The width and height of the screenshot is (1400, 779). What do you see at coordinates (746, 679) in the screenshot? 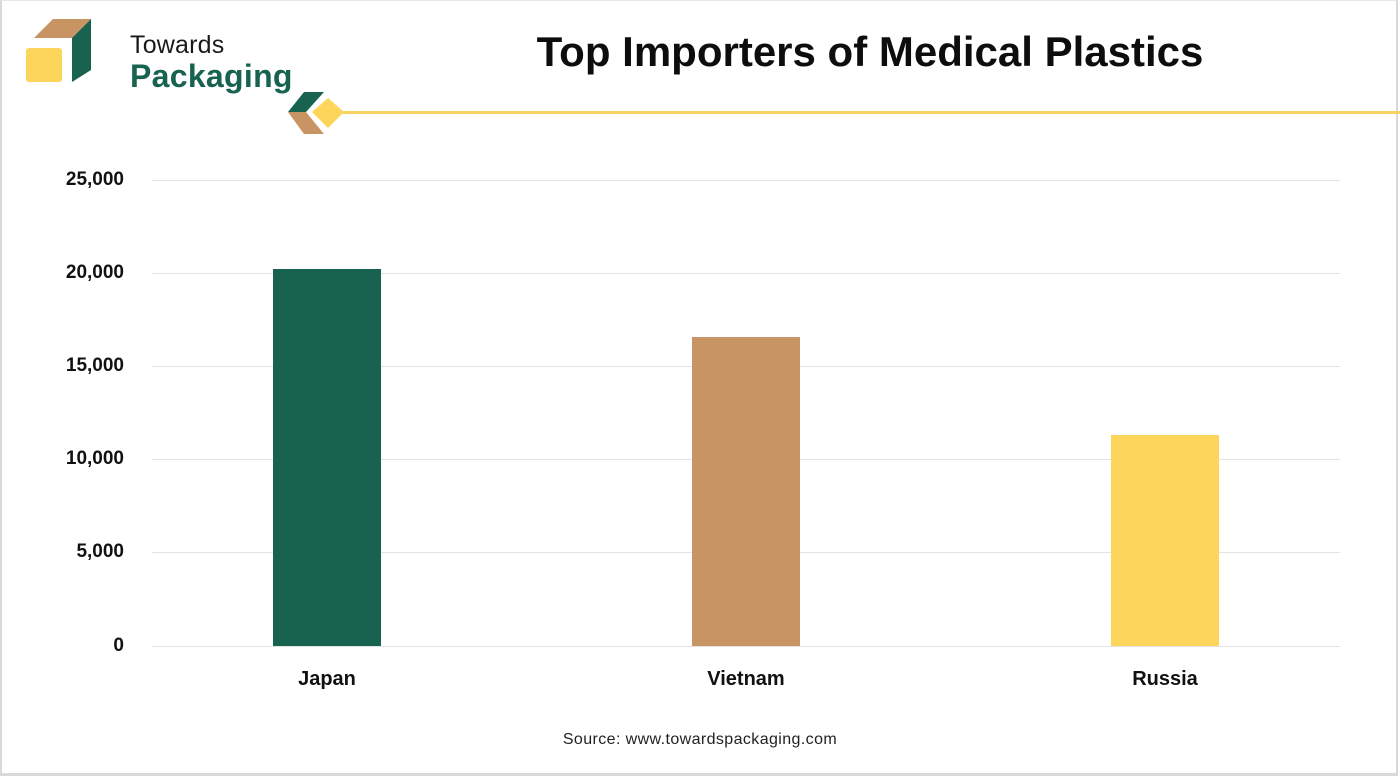
I see `x-label-vietnam: Vietnam` at bounding box center [746, 679].